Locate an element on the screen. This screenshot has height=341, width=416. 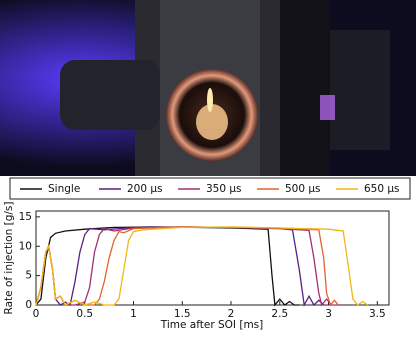
legend-label: 650 µs is located at coordinates (382, 189).